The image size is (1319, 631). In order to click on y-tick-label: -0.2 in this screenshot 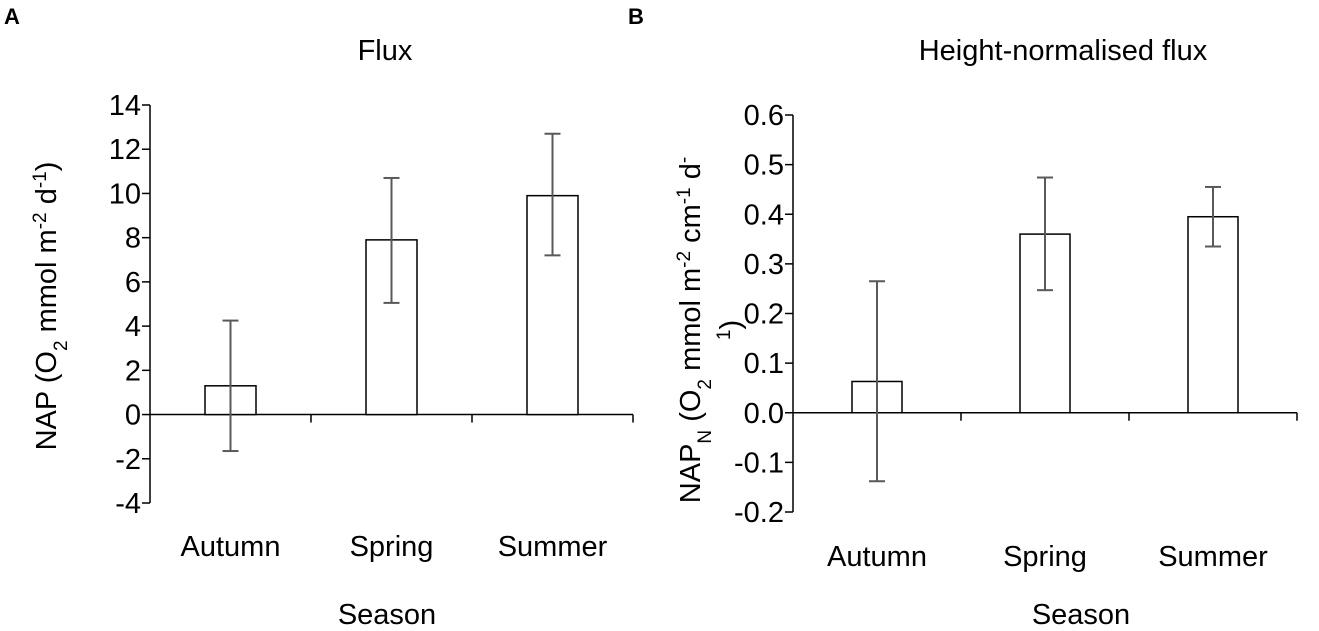, I will do `click(759, 513)`.